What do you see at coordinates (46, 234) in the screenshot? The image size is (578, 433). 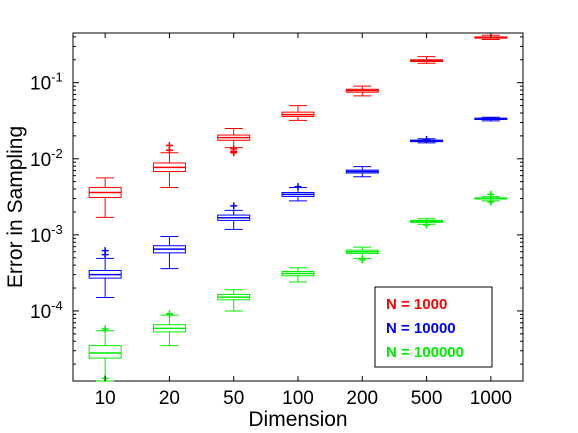 I see `y-tick-label: 10⁻³` at bounding box center [46, 234].